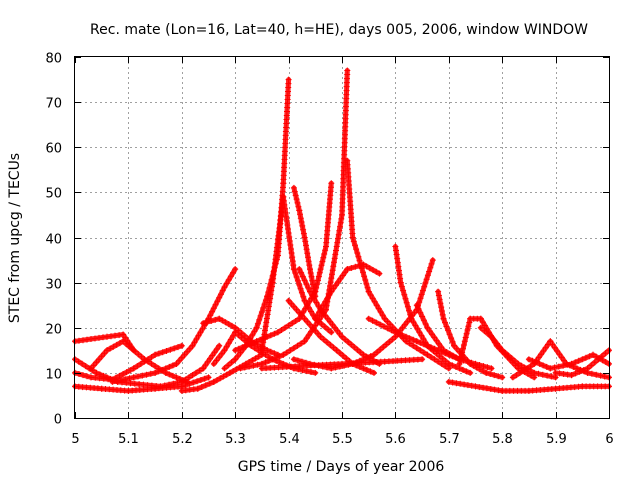  Describe the element at coordinates (449, 439) in the screenshot. I see `x-tick-label: 5.7` at that location.